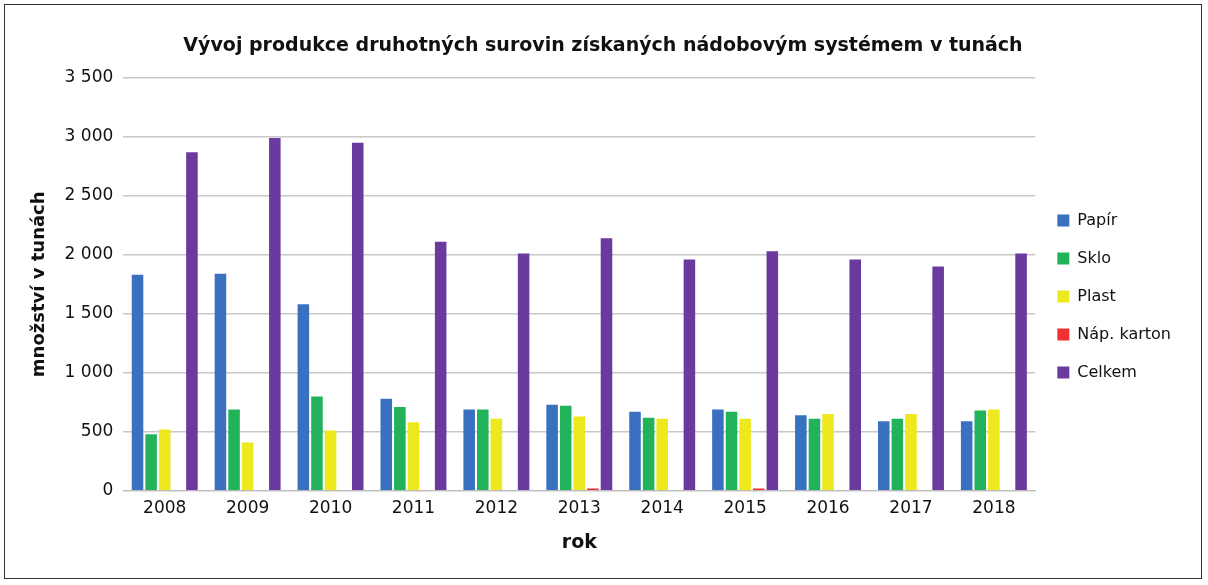  What do you see at coordinates (248, 507) in the screenshot?
I see `x-tick-label: 2009` at bounding box center [248, 507].